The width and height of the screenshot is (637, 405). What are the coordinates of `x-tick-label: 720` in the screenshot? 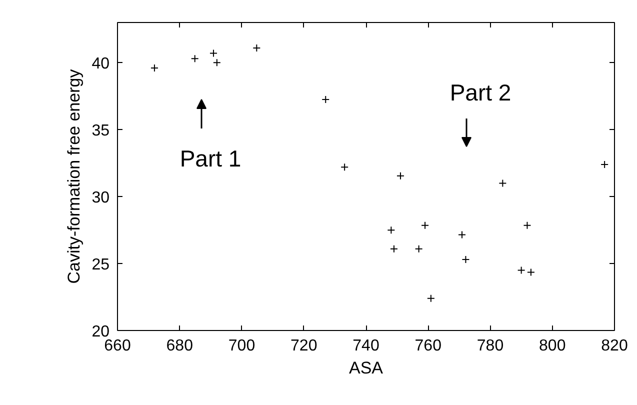 It's located at (304, 346).